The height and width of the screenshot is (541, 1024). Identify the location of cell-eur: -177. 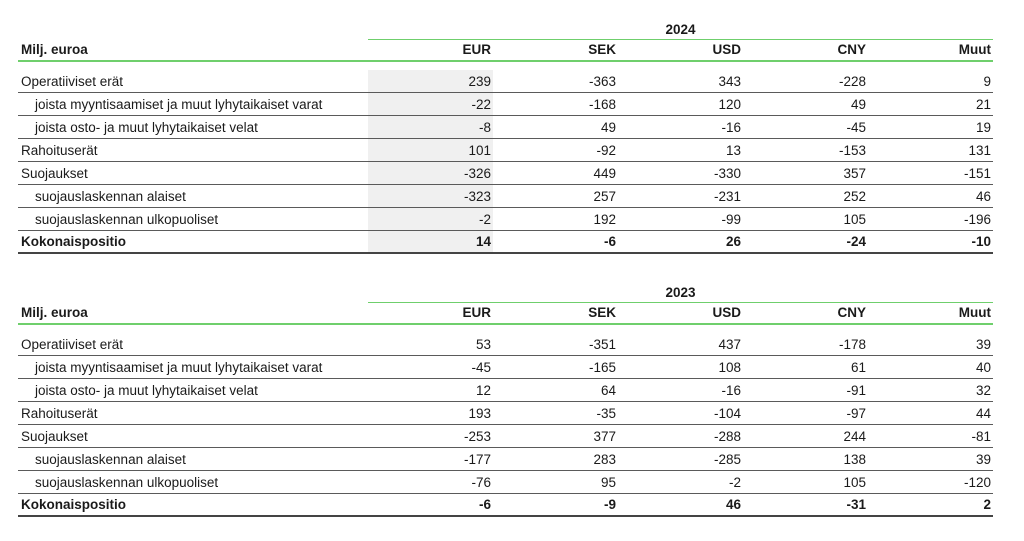
(477, 459).